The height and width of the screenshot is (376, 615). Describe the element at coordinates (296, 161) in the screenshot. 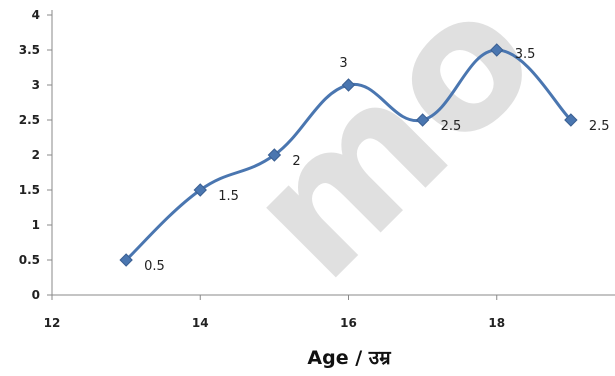

I see `data-label: 2` at that location.